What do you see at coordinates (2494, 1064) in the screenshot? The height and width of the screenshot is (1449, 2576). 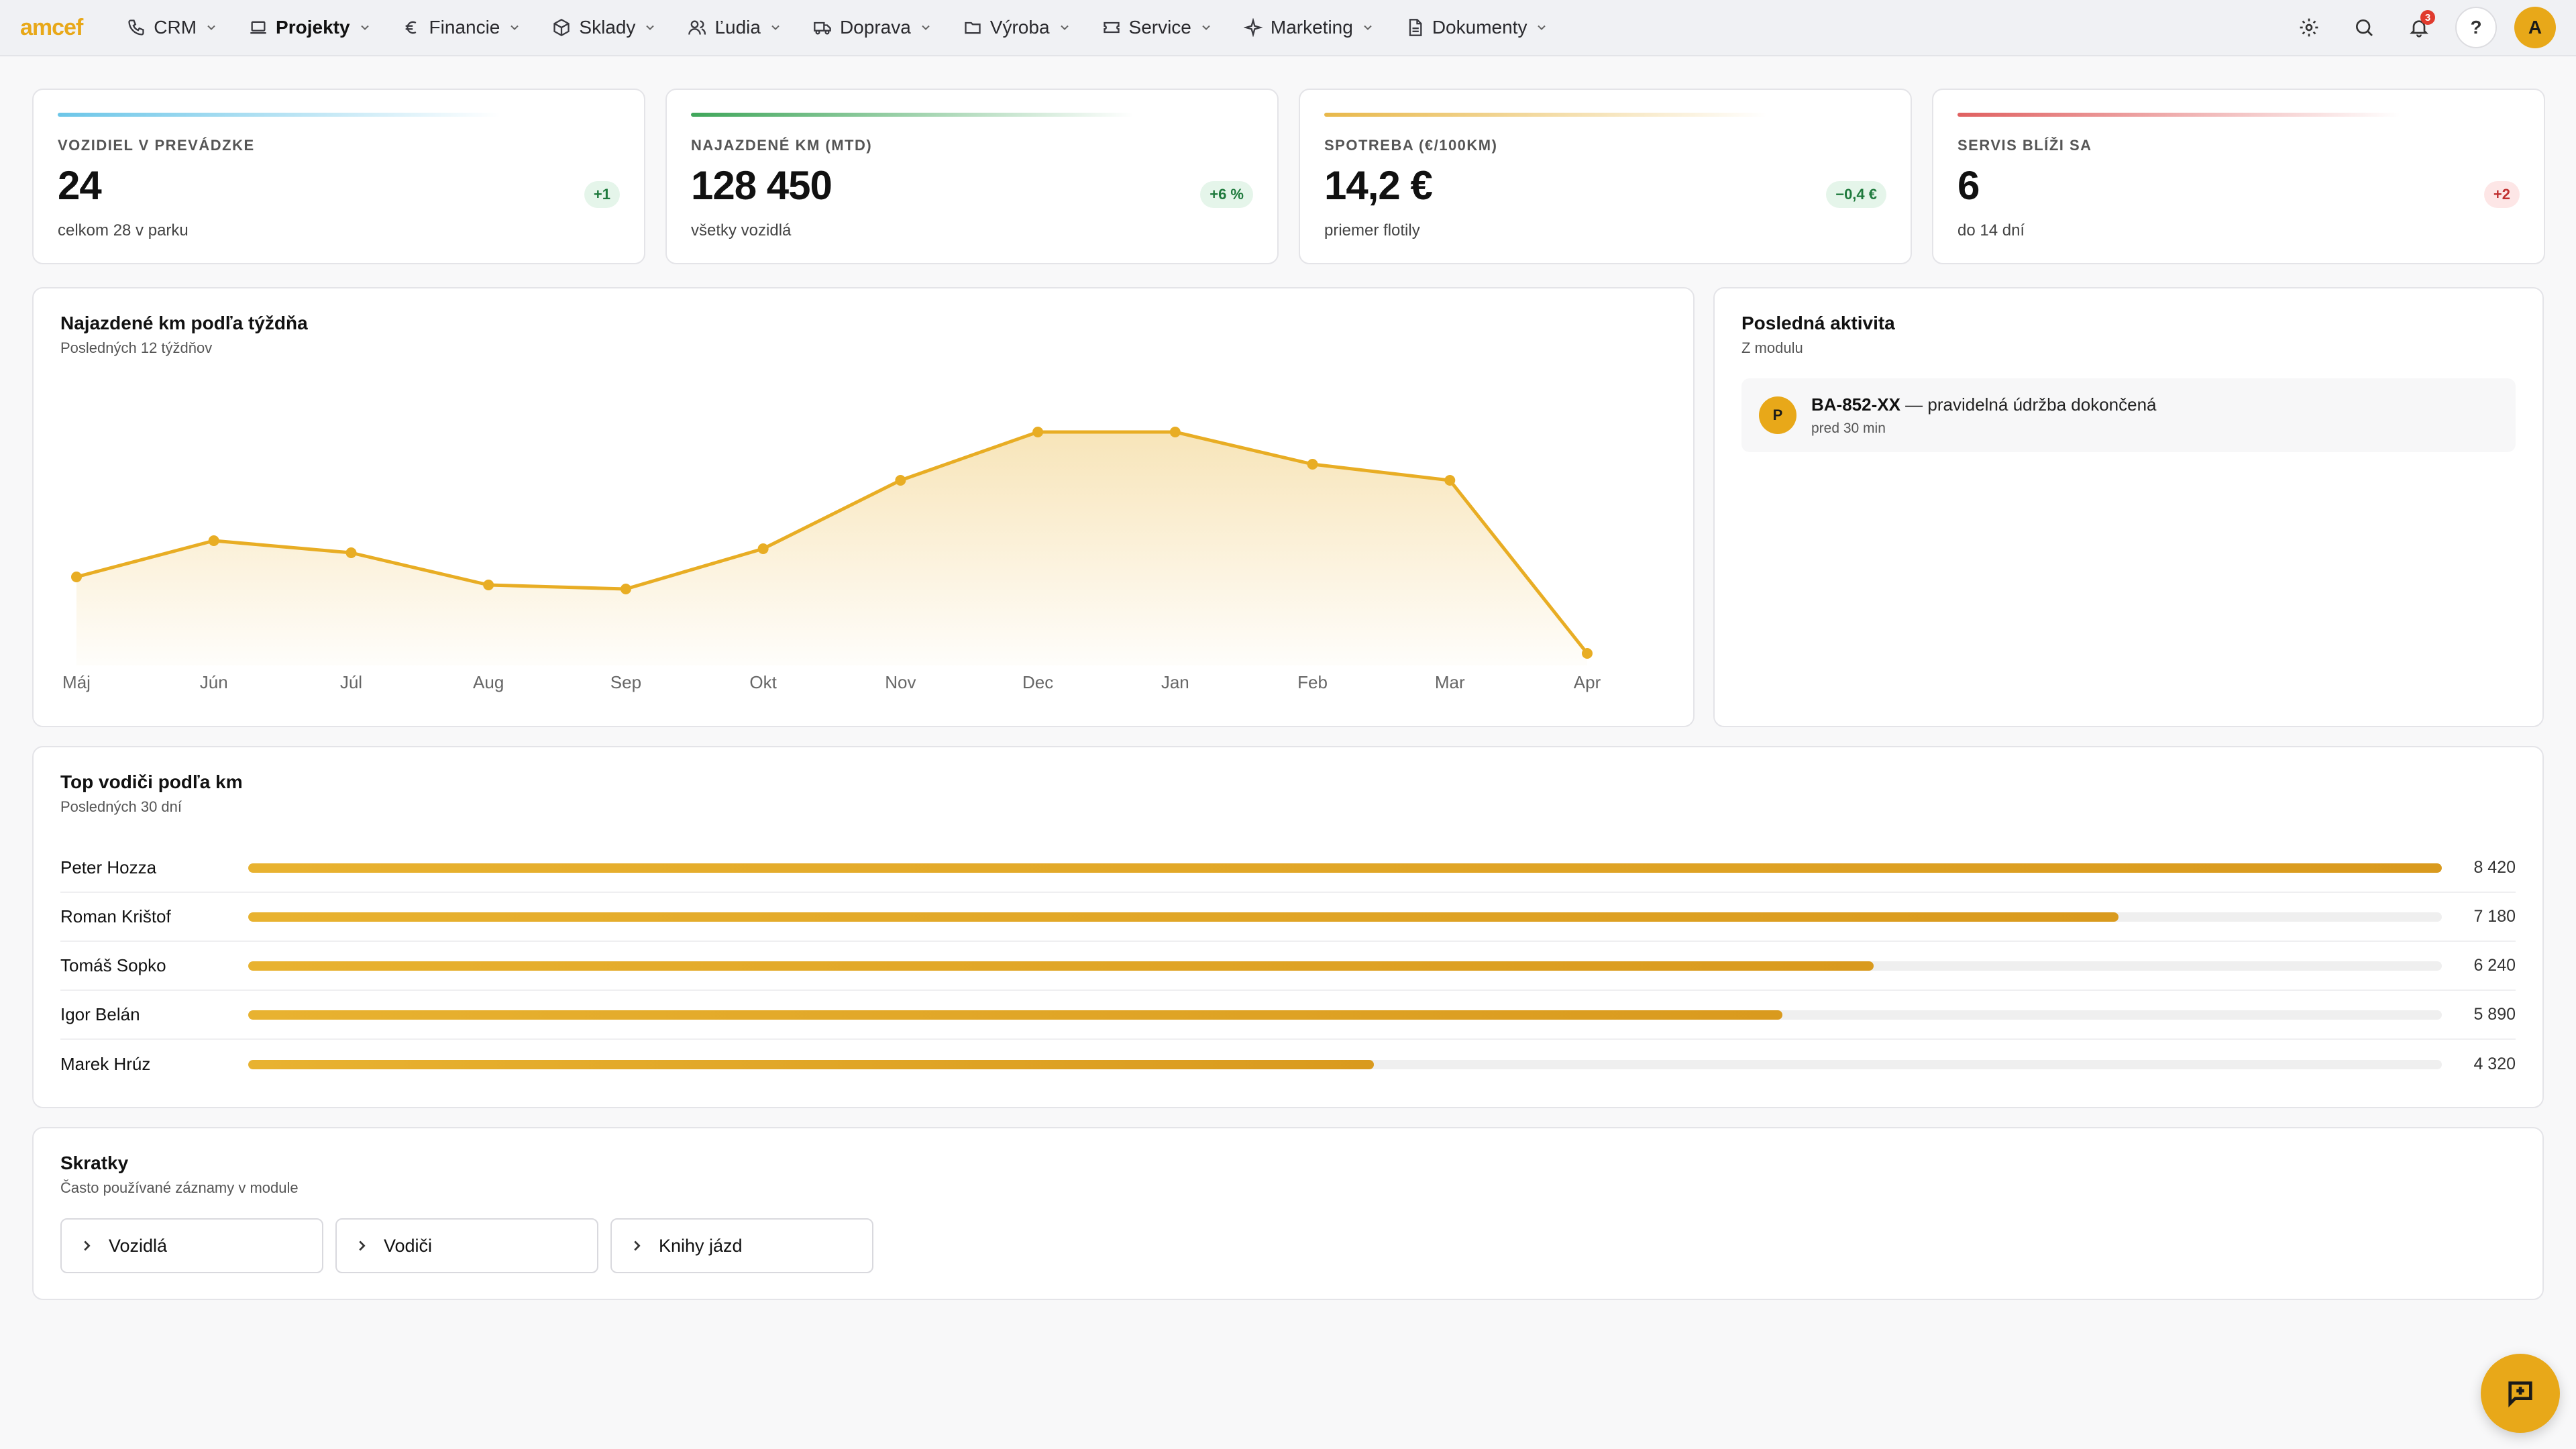 I see `driver-km-value: 4 320` at bounding box center [2494, 1064].